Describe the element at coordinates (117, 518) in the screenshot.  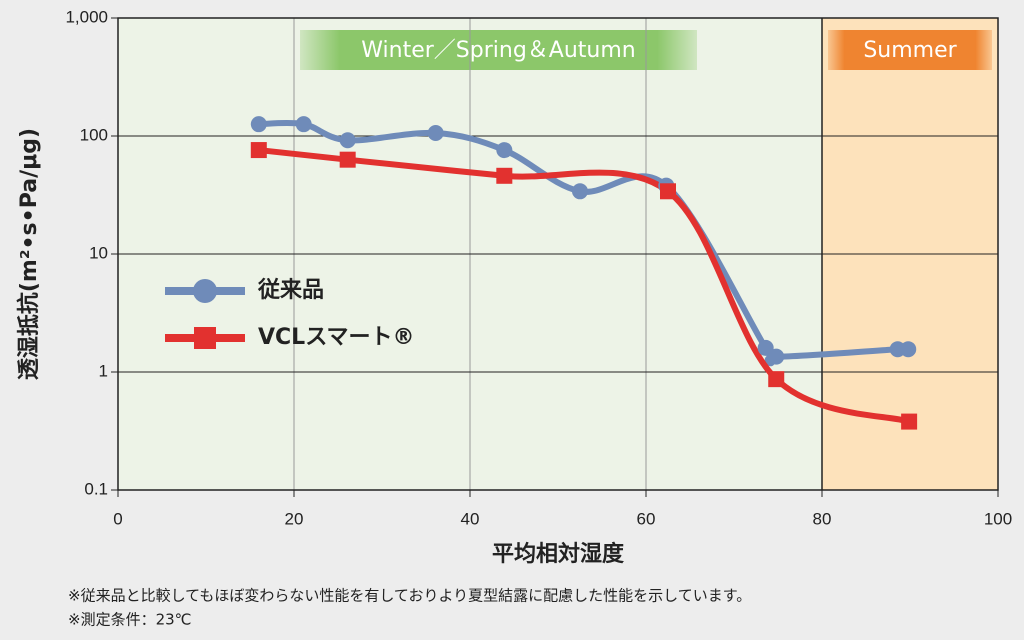
I see `x-tick-label: 0` at that location.